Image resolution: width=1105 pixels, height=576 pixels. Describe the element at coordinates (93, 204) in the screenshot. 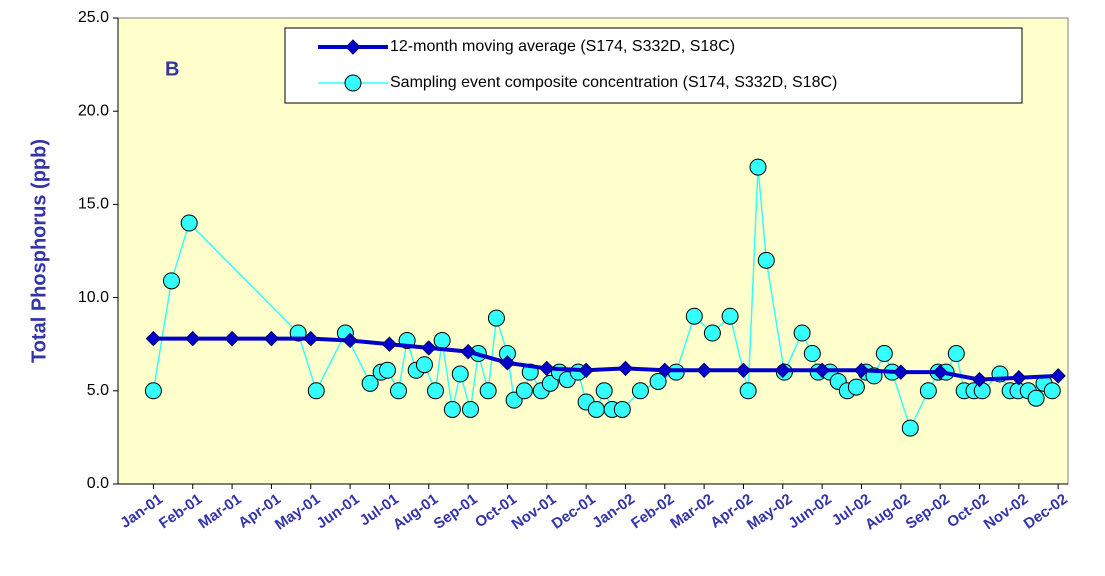

I see `y-tick-label: 15.0` at that location.